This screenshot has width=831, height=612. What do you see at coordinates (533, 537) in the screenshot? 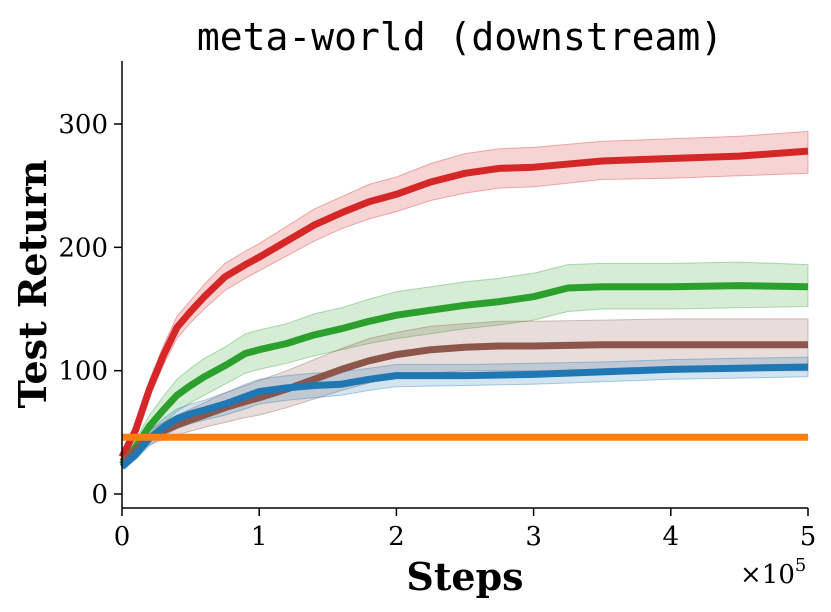
I see `x-tick-label: 3` at bounding box center [533, 537].